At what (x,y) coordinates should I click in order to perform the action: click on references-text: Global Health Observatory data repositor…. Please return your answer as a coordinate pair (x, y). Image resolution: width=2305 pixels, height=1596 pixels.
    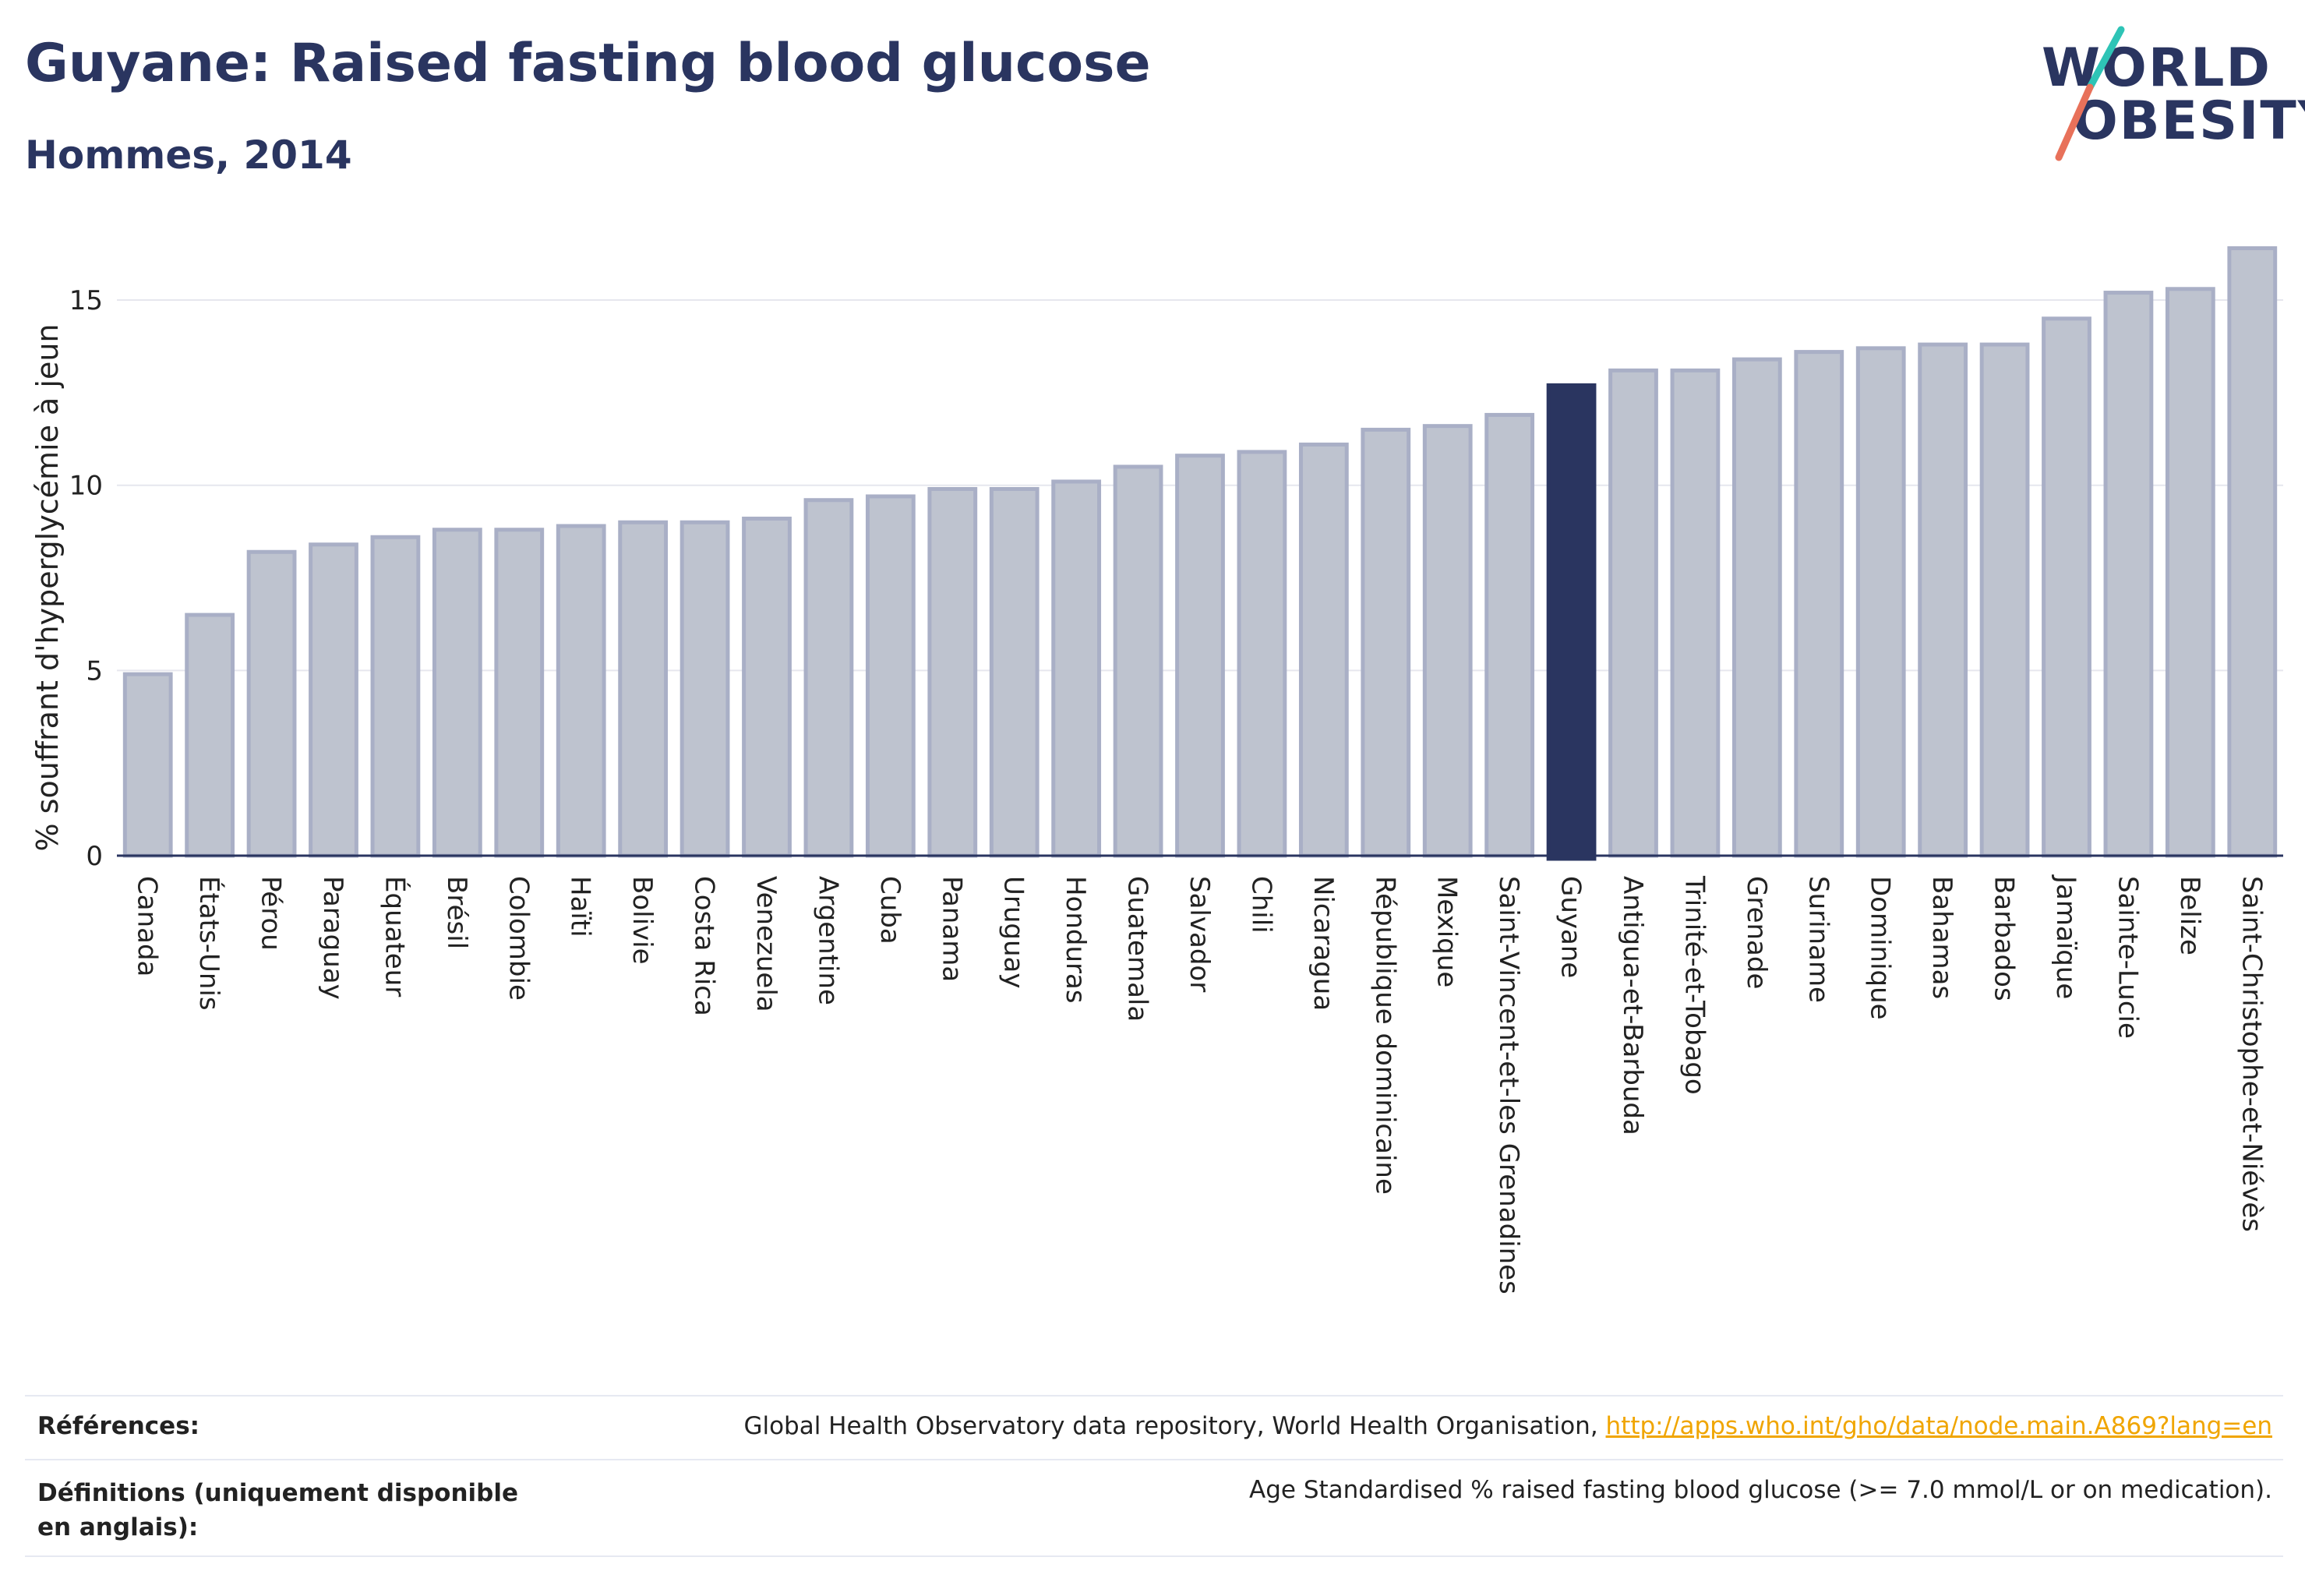
    Looking at the image, I should click on (1174, 1426).